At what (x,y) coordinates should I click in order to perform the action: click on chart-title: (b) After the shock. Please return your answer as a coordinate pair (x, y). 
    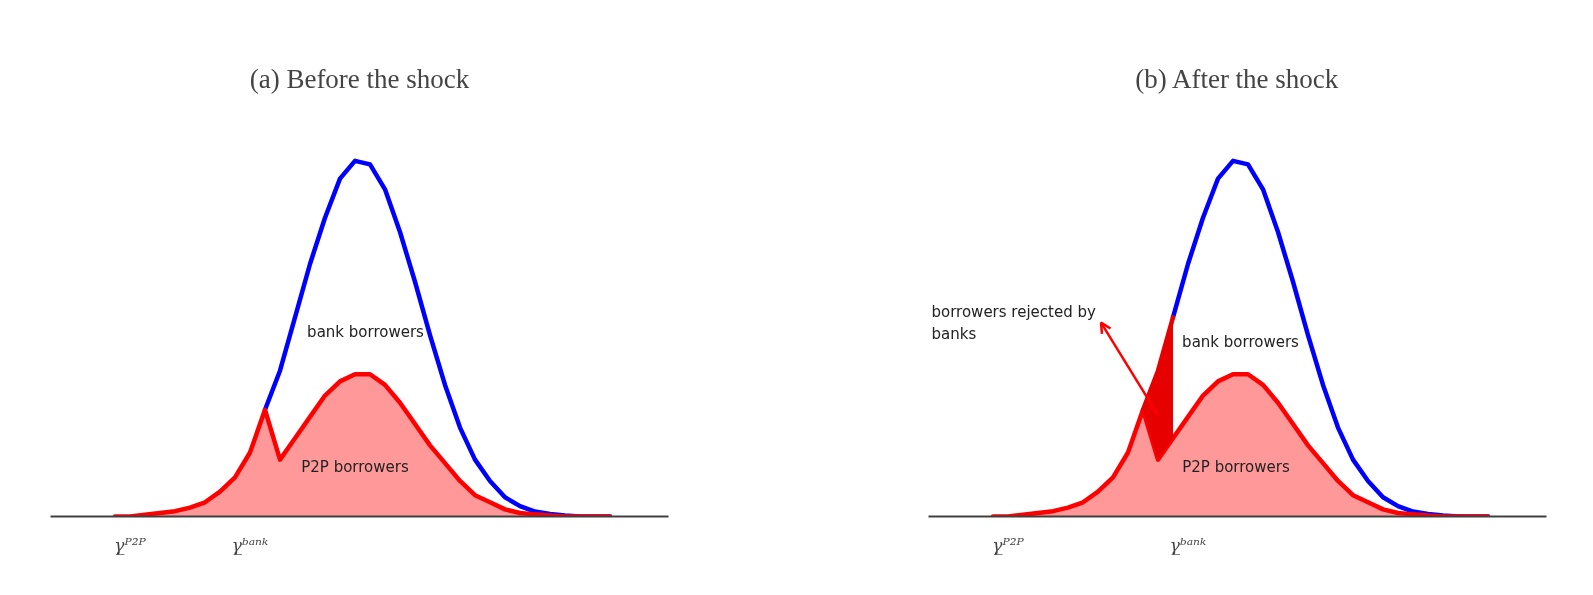
    Looking at the image, I should click on (1237, 78).